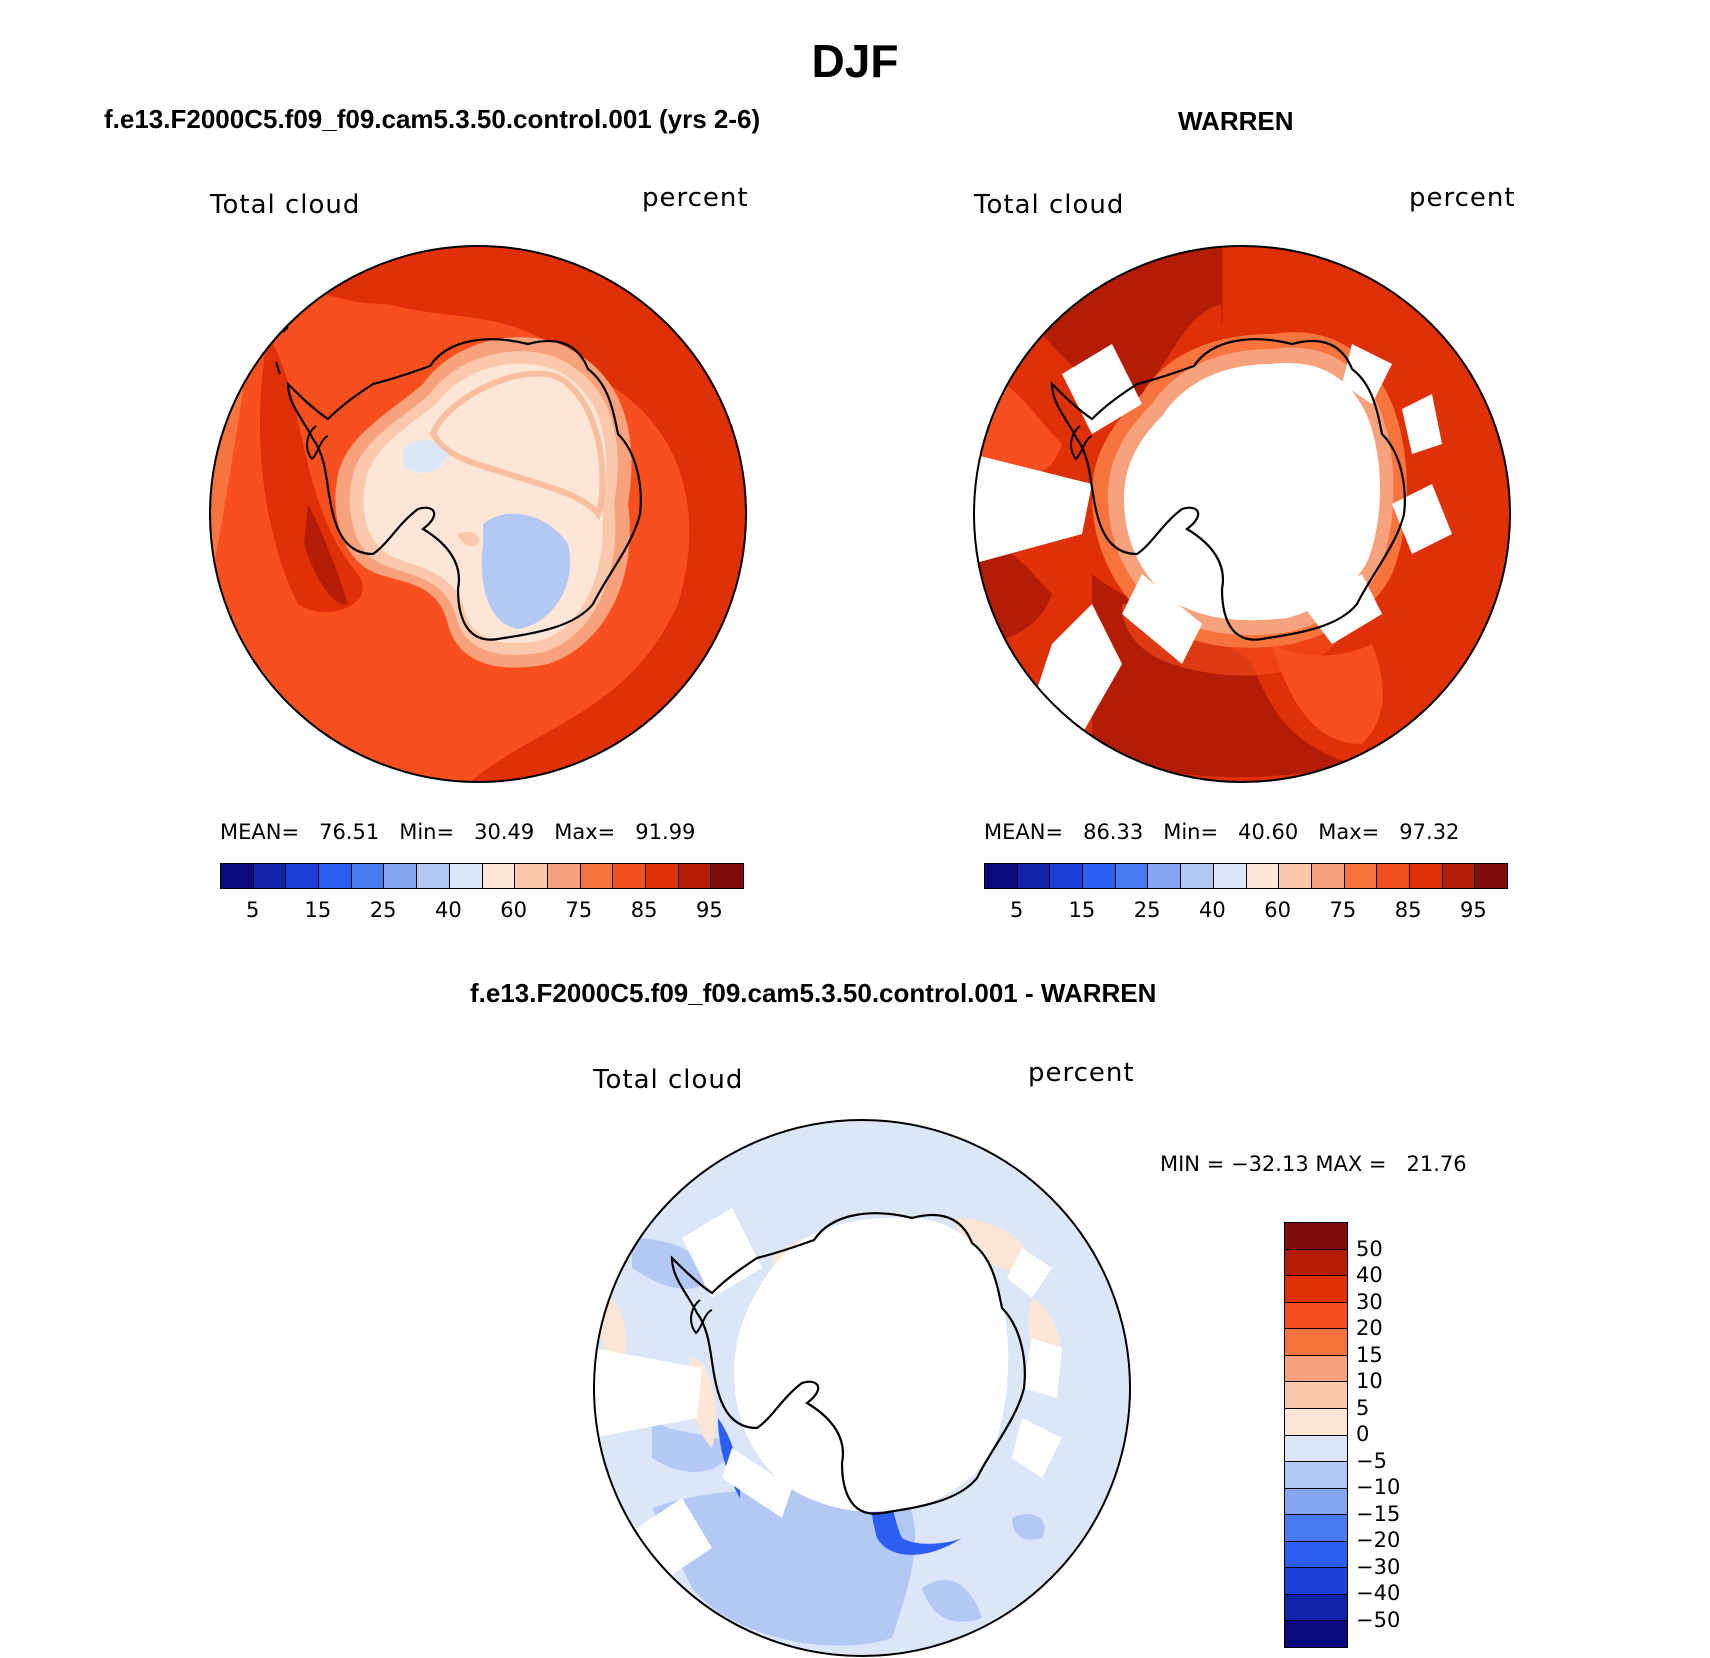  I want to click on colorbar-label: −10, so click(1378, 1487).